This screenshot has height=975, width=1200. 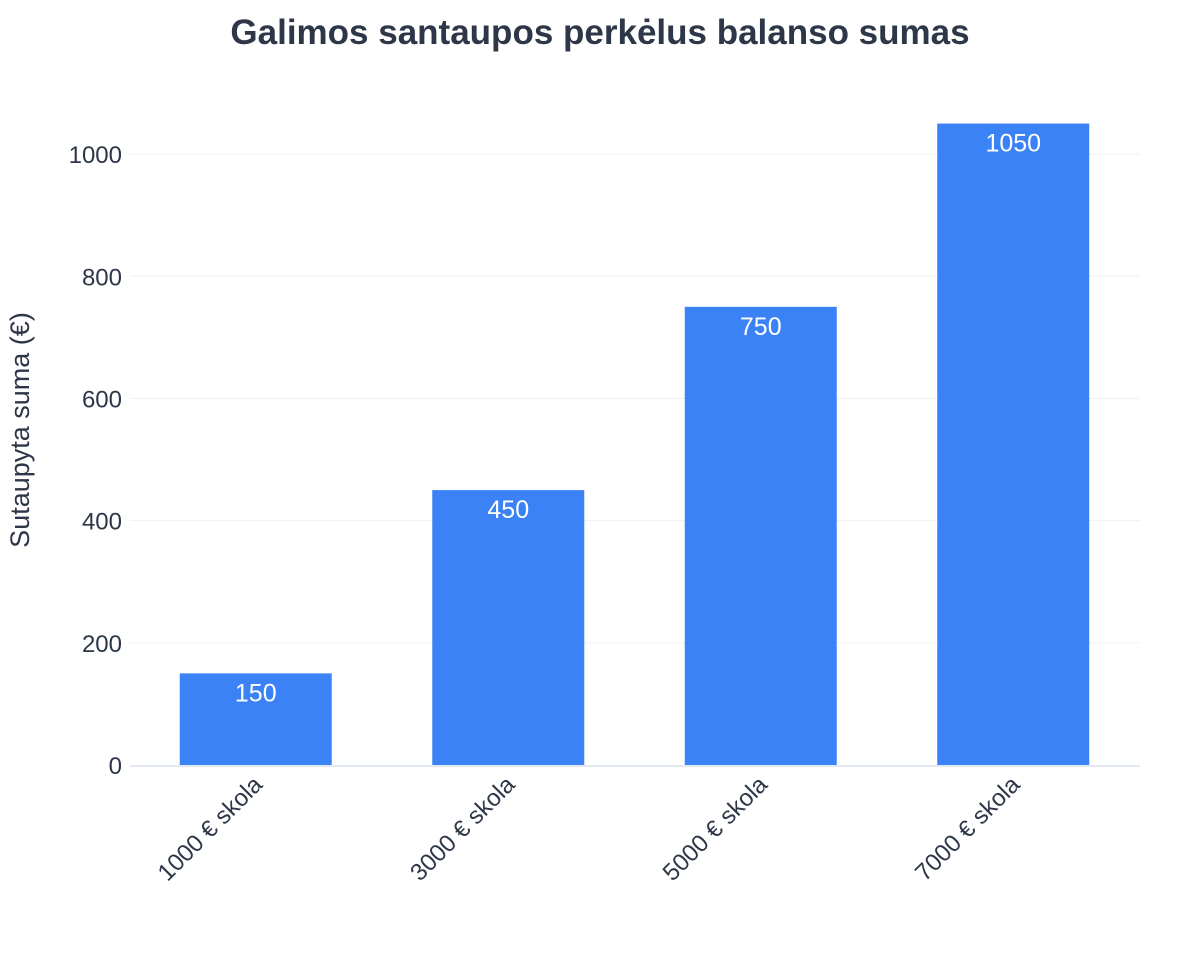 What do you see at coordinates (95, 461) in the screenshot?
I see `y-axis-ticks: 0 200 400 600 800 1000` at bounding box center [95, 461].